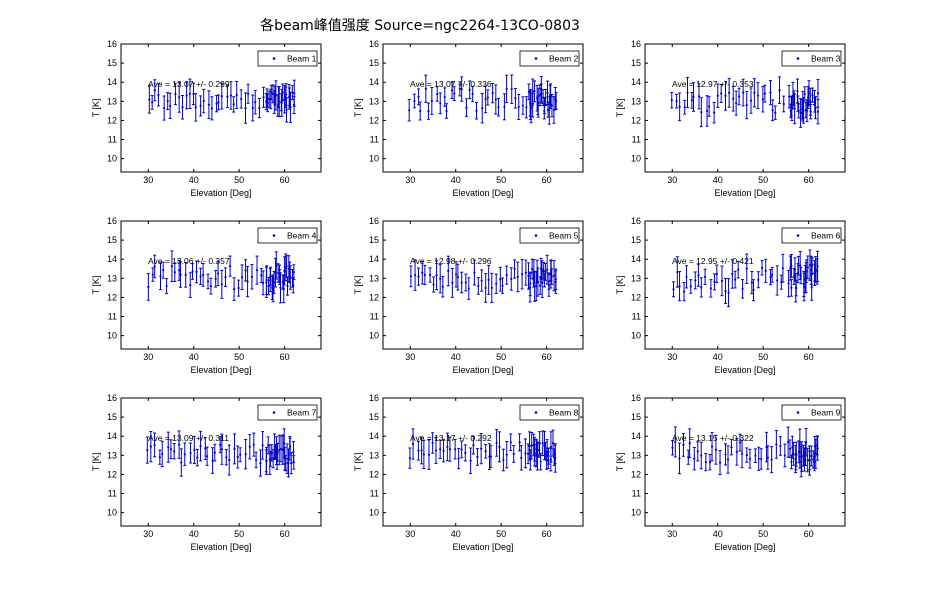 The height and width of the screenshot is (592, 936). Describe the element at coordinates (713, 261) in the screenshot. I see `average-label: Ave = 12.95 +/- 0.421` at that location.